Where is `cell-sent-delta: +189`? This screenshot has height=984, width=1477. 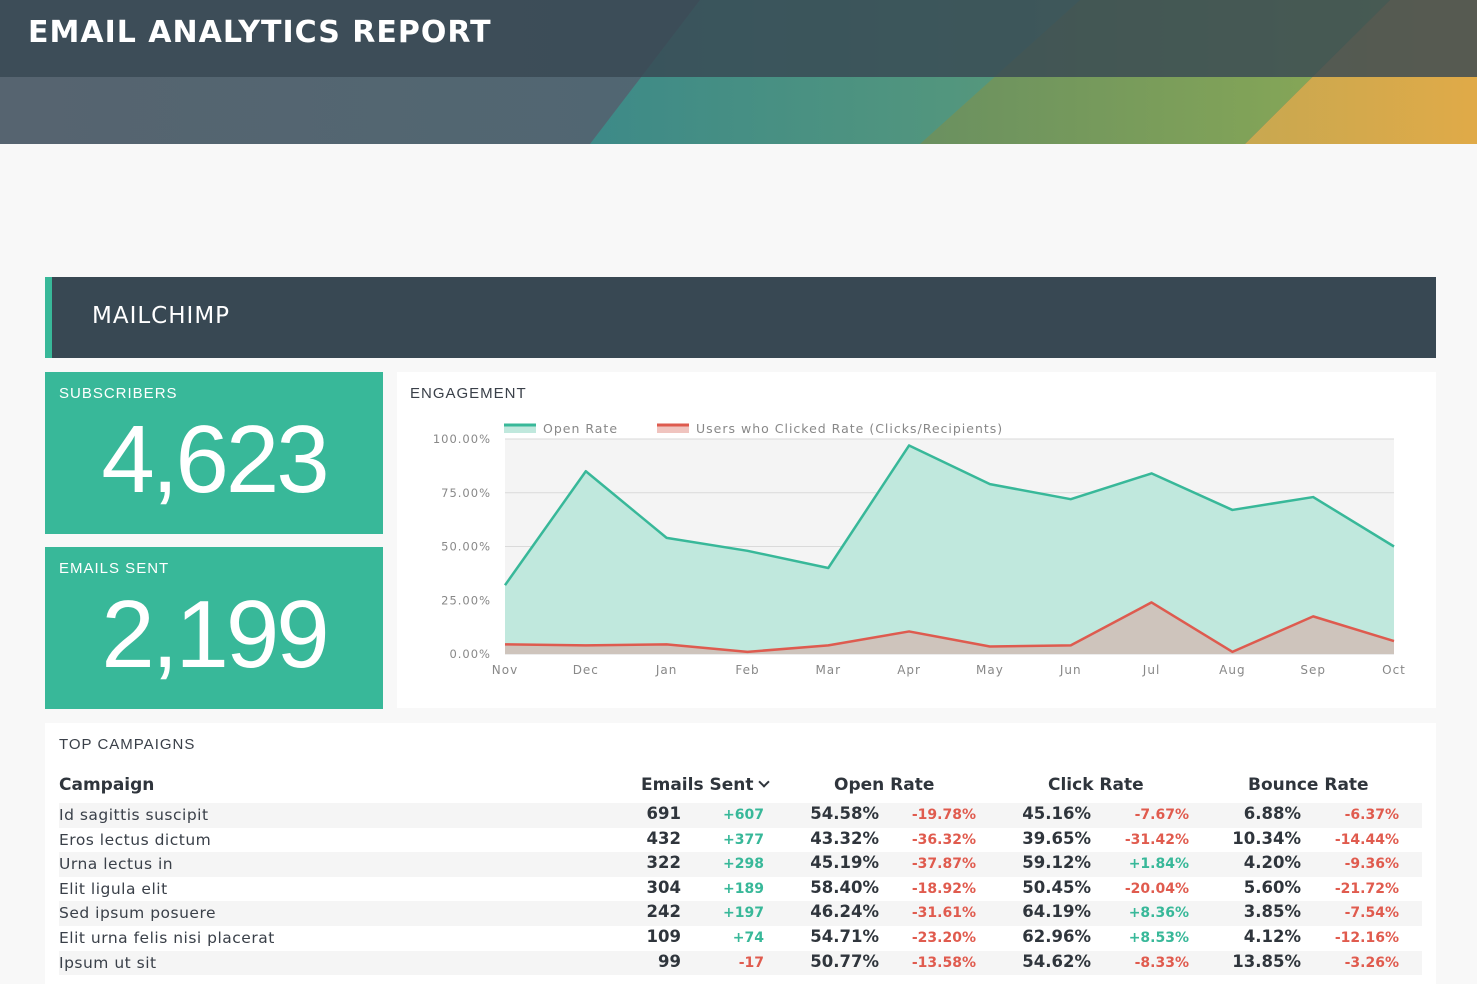
cell-sent-delta: +189 is located at coordinates (743, 888).